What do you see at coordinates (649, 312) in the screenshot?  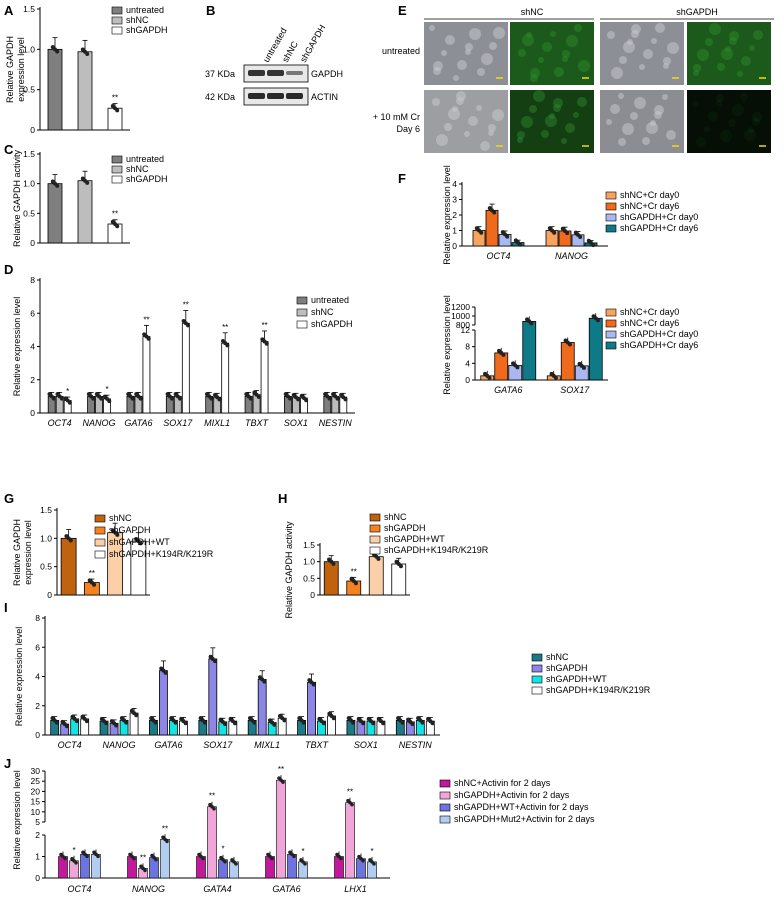 I see `legend-label: shNC+Cr day0` at bounding box center [649, 312].